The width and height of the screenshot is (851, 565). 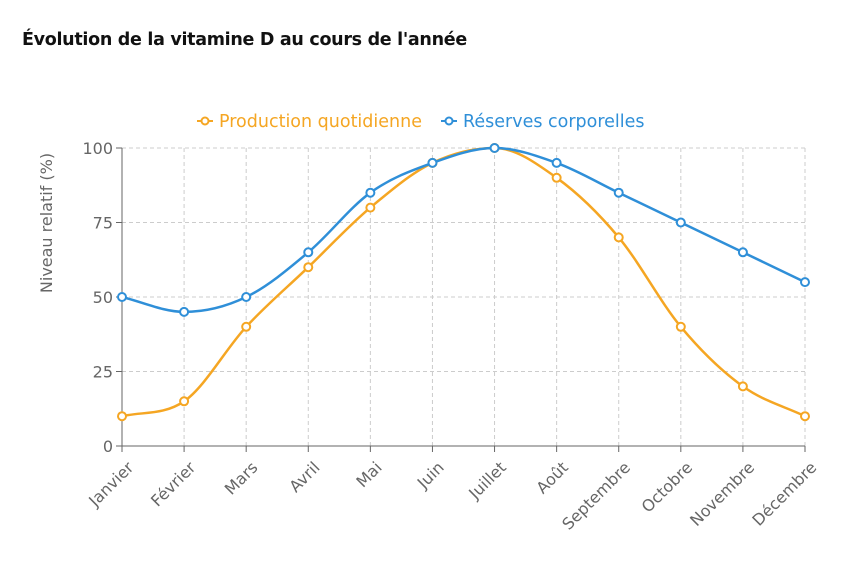 What do you see at coordinates (784, 494) in the screenshot?
I see `x-tick-label: Décembre` at bounding box center [784, 494].